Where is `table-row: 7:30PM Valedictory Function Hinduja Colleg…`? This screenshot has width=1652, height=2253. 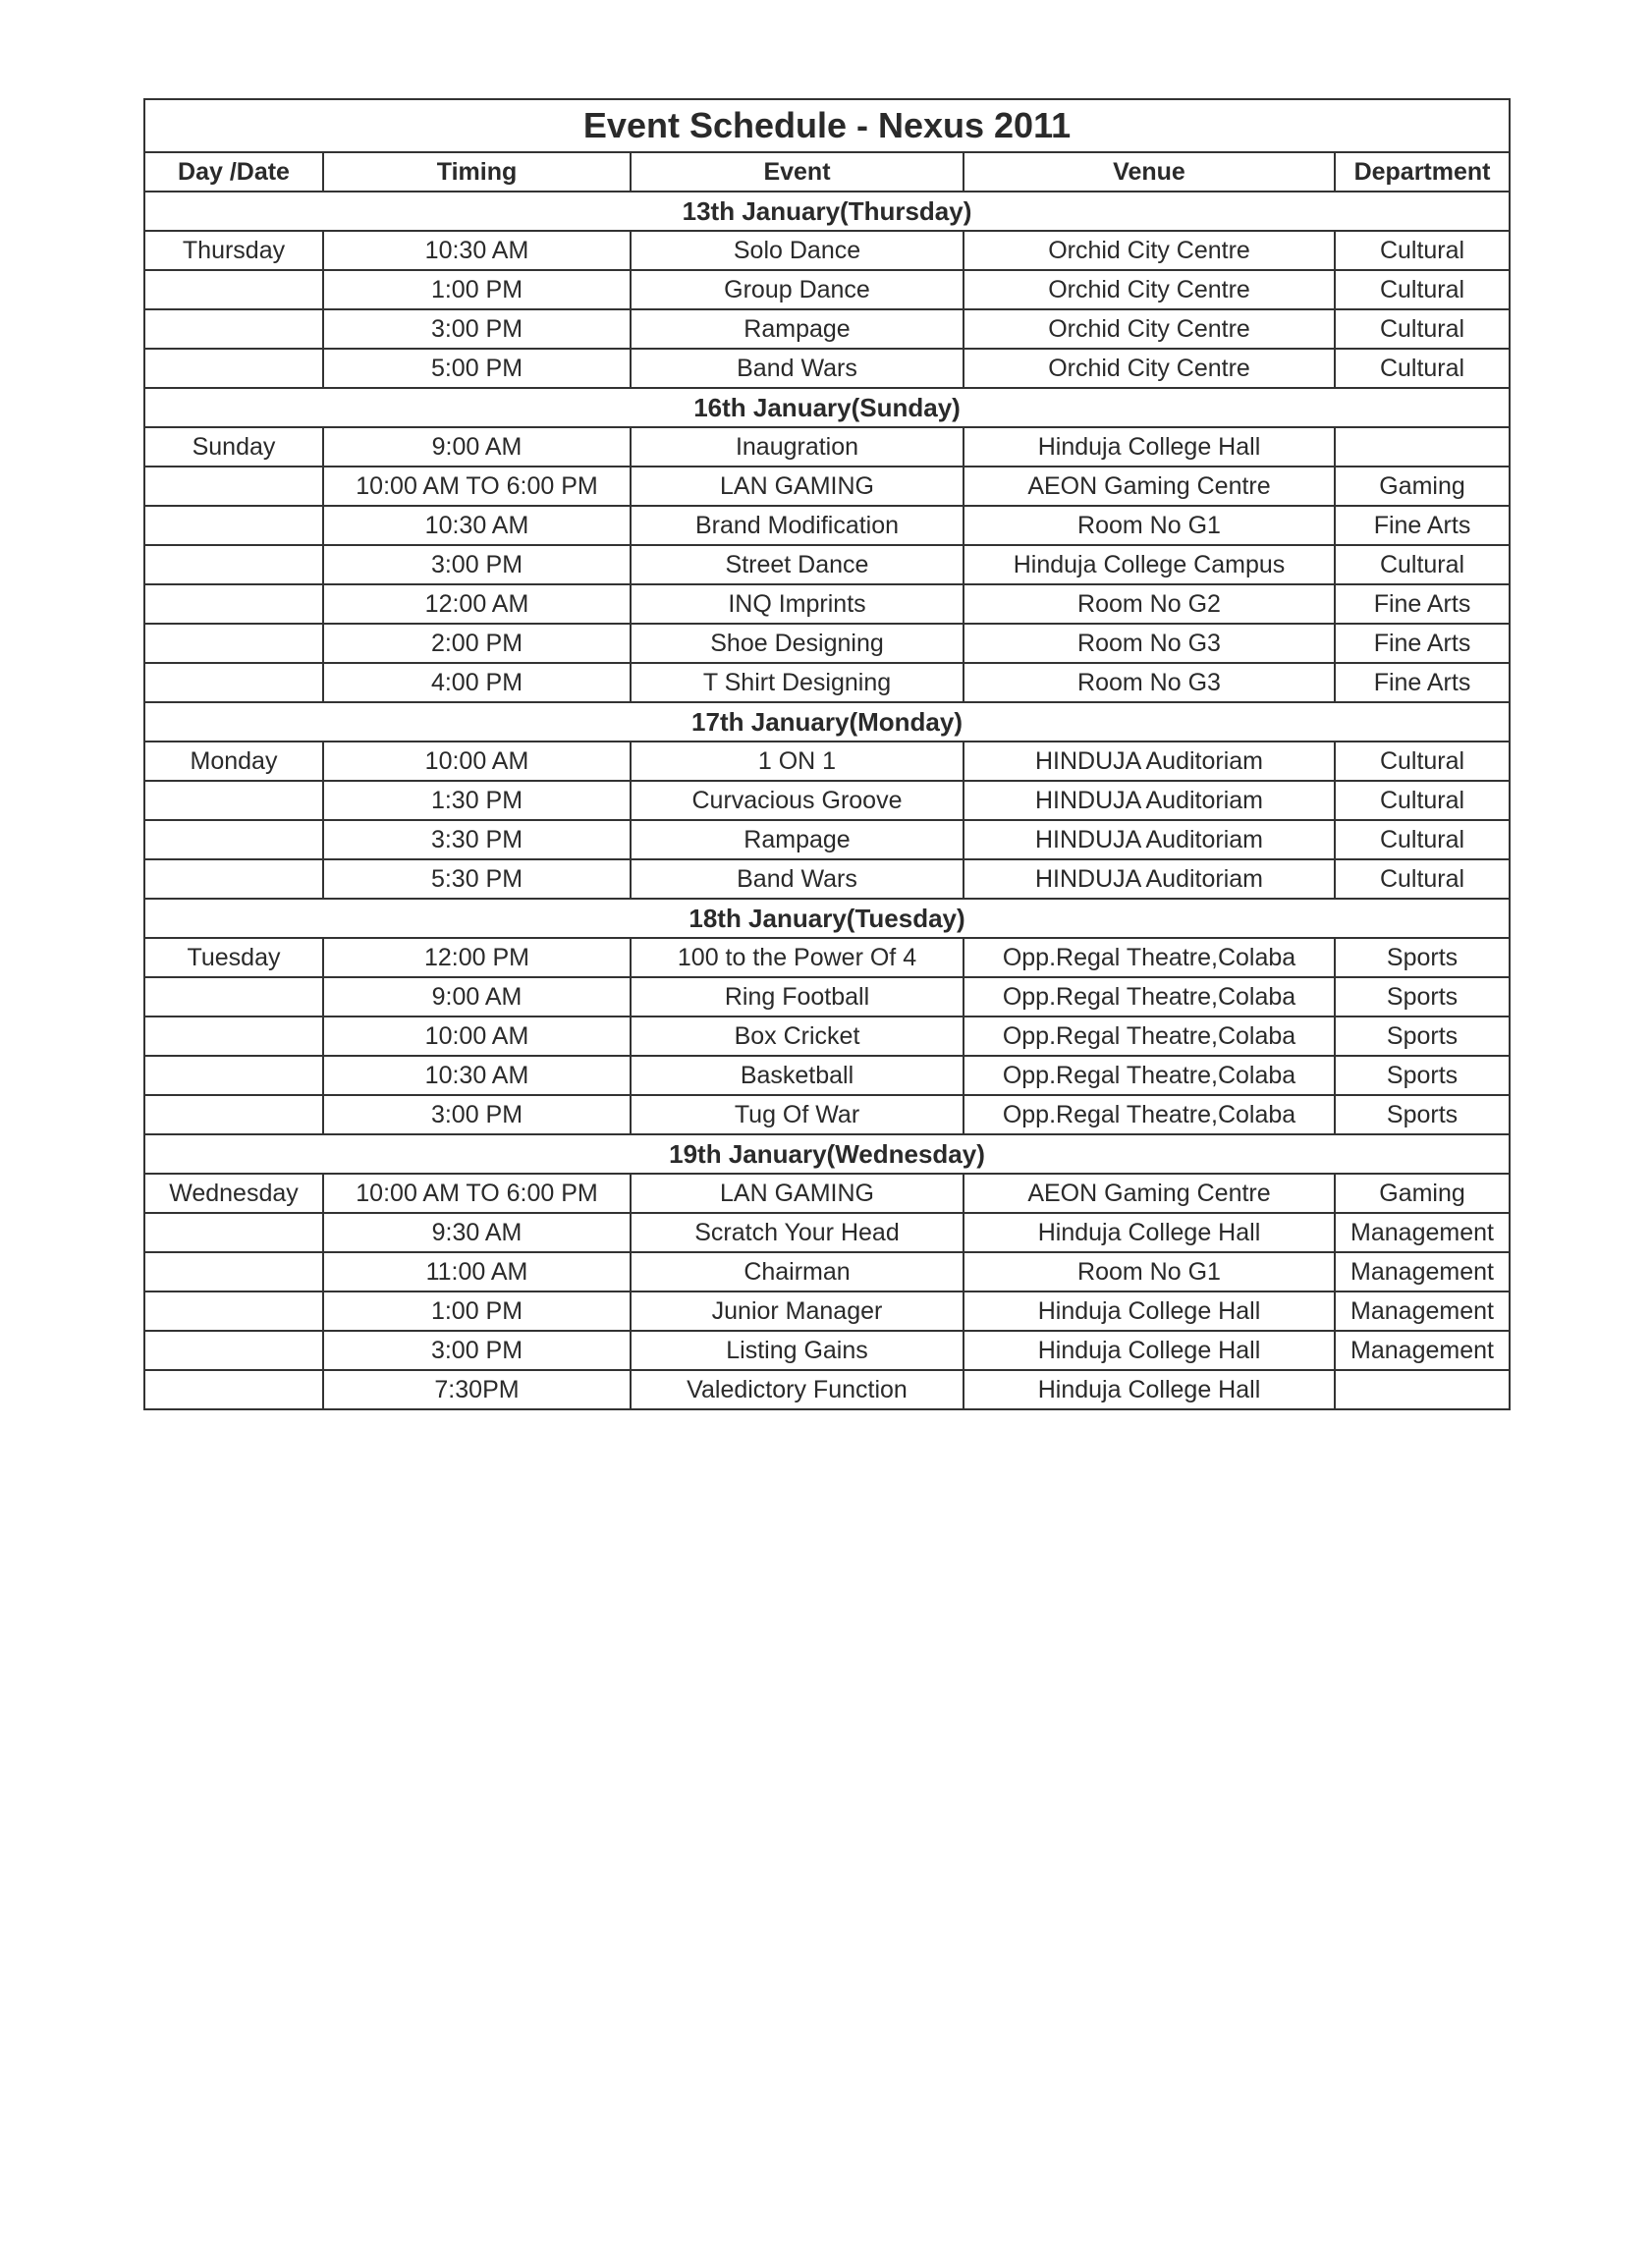
table-row: 7:30PM Valedictory Function Hinduja Colleg… is located at coordinates (827, 1389).